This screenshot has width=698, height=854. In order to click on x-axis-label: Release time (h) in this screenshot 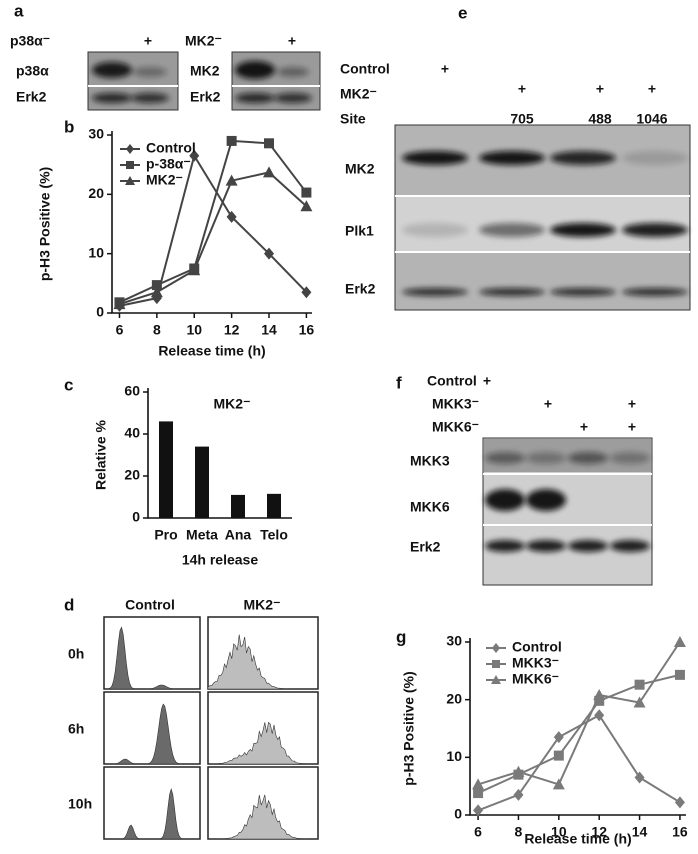, I will do `click(211, 351)`.